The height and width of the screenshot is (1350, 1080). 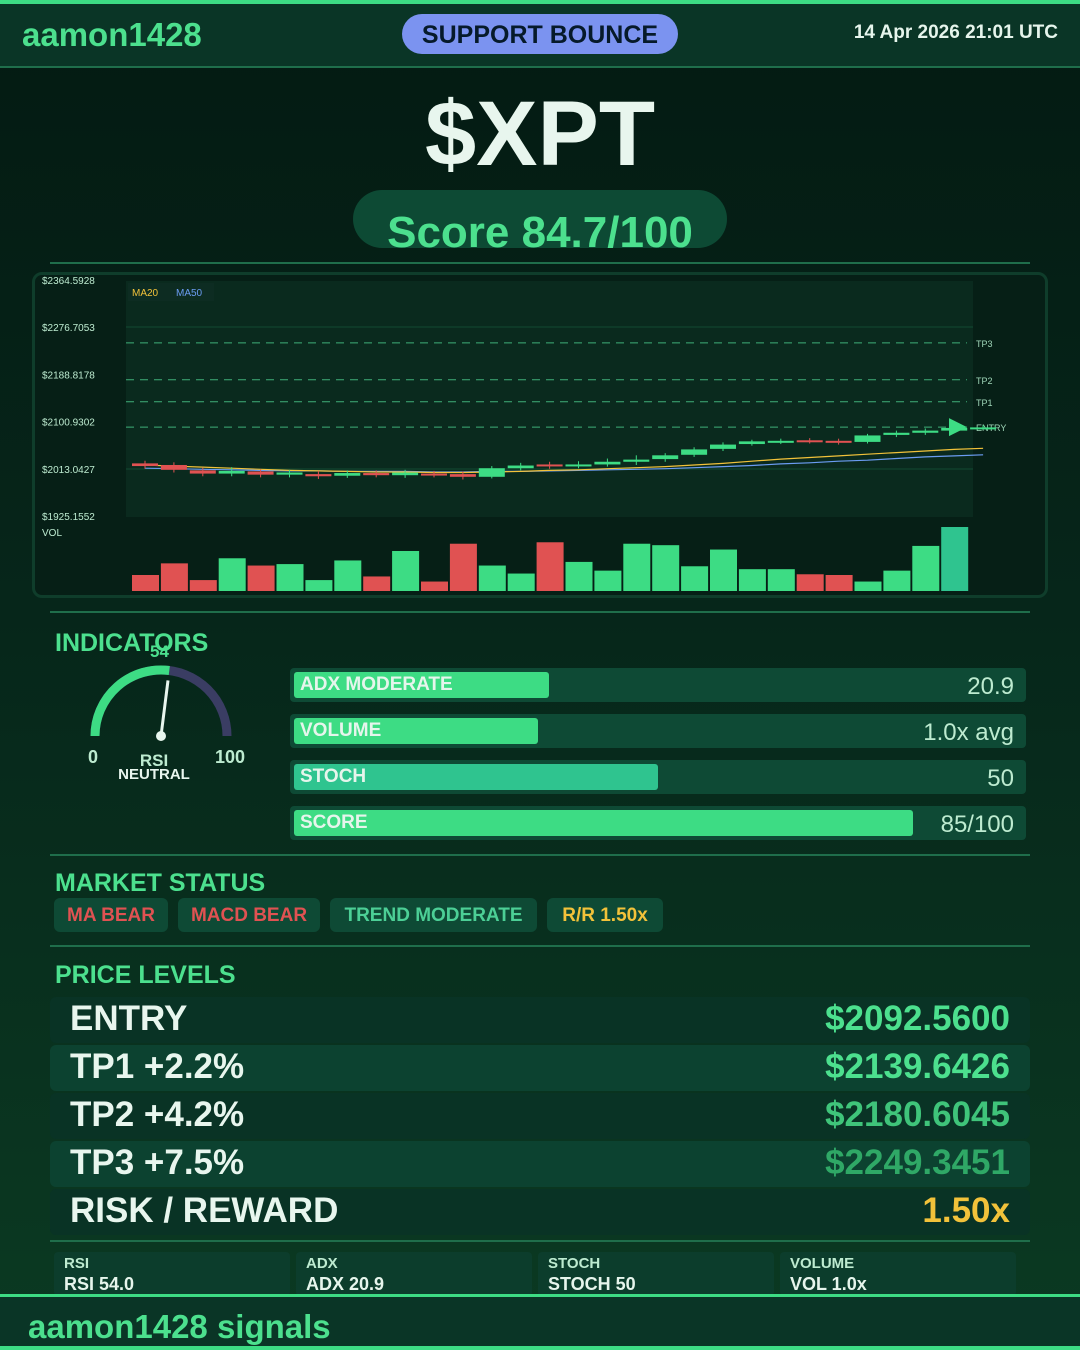 What do you see at coordinates (977, 824) in the screenshot?
I see `score-bar-value: 85/100` at bounding box center [977, 824].